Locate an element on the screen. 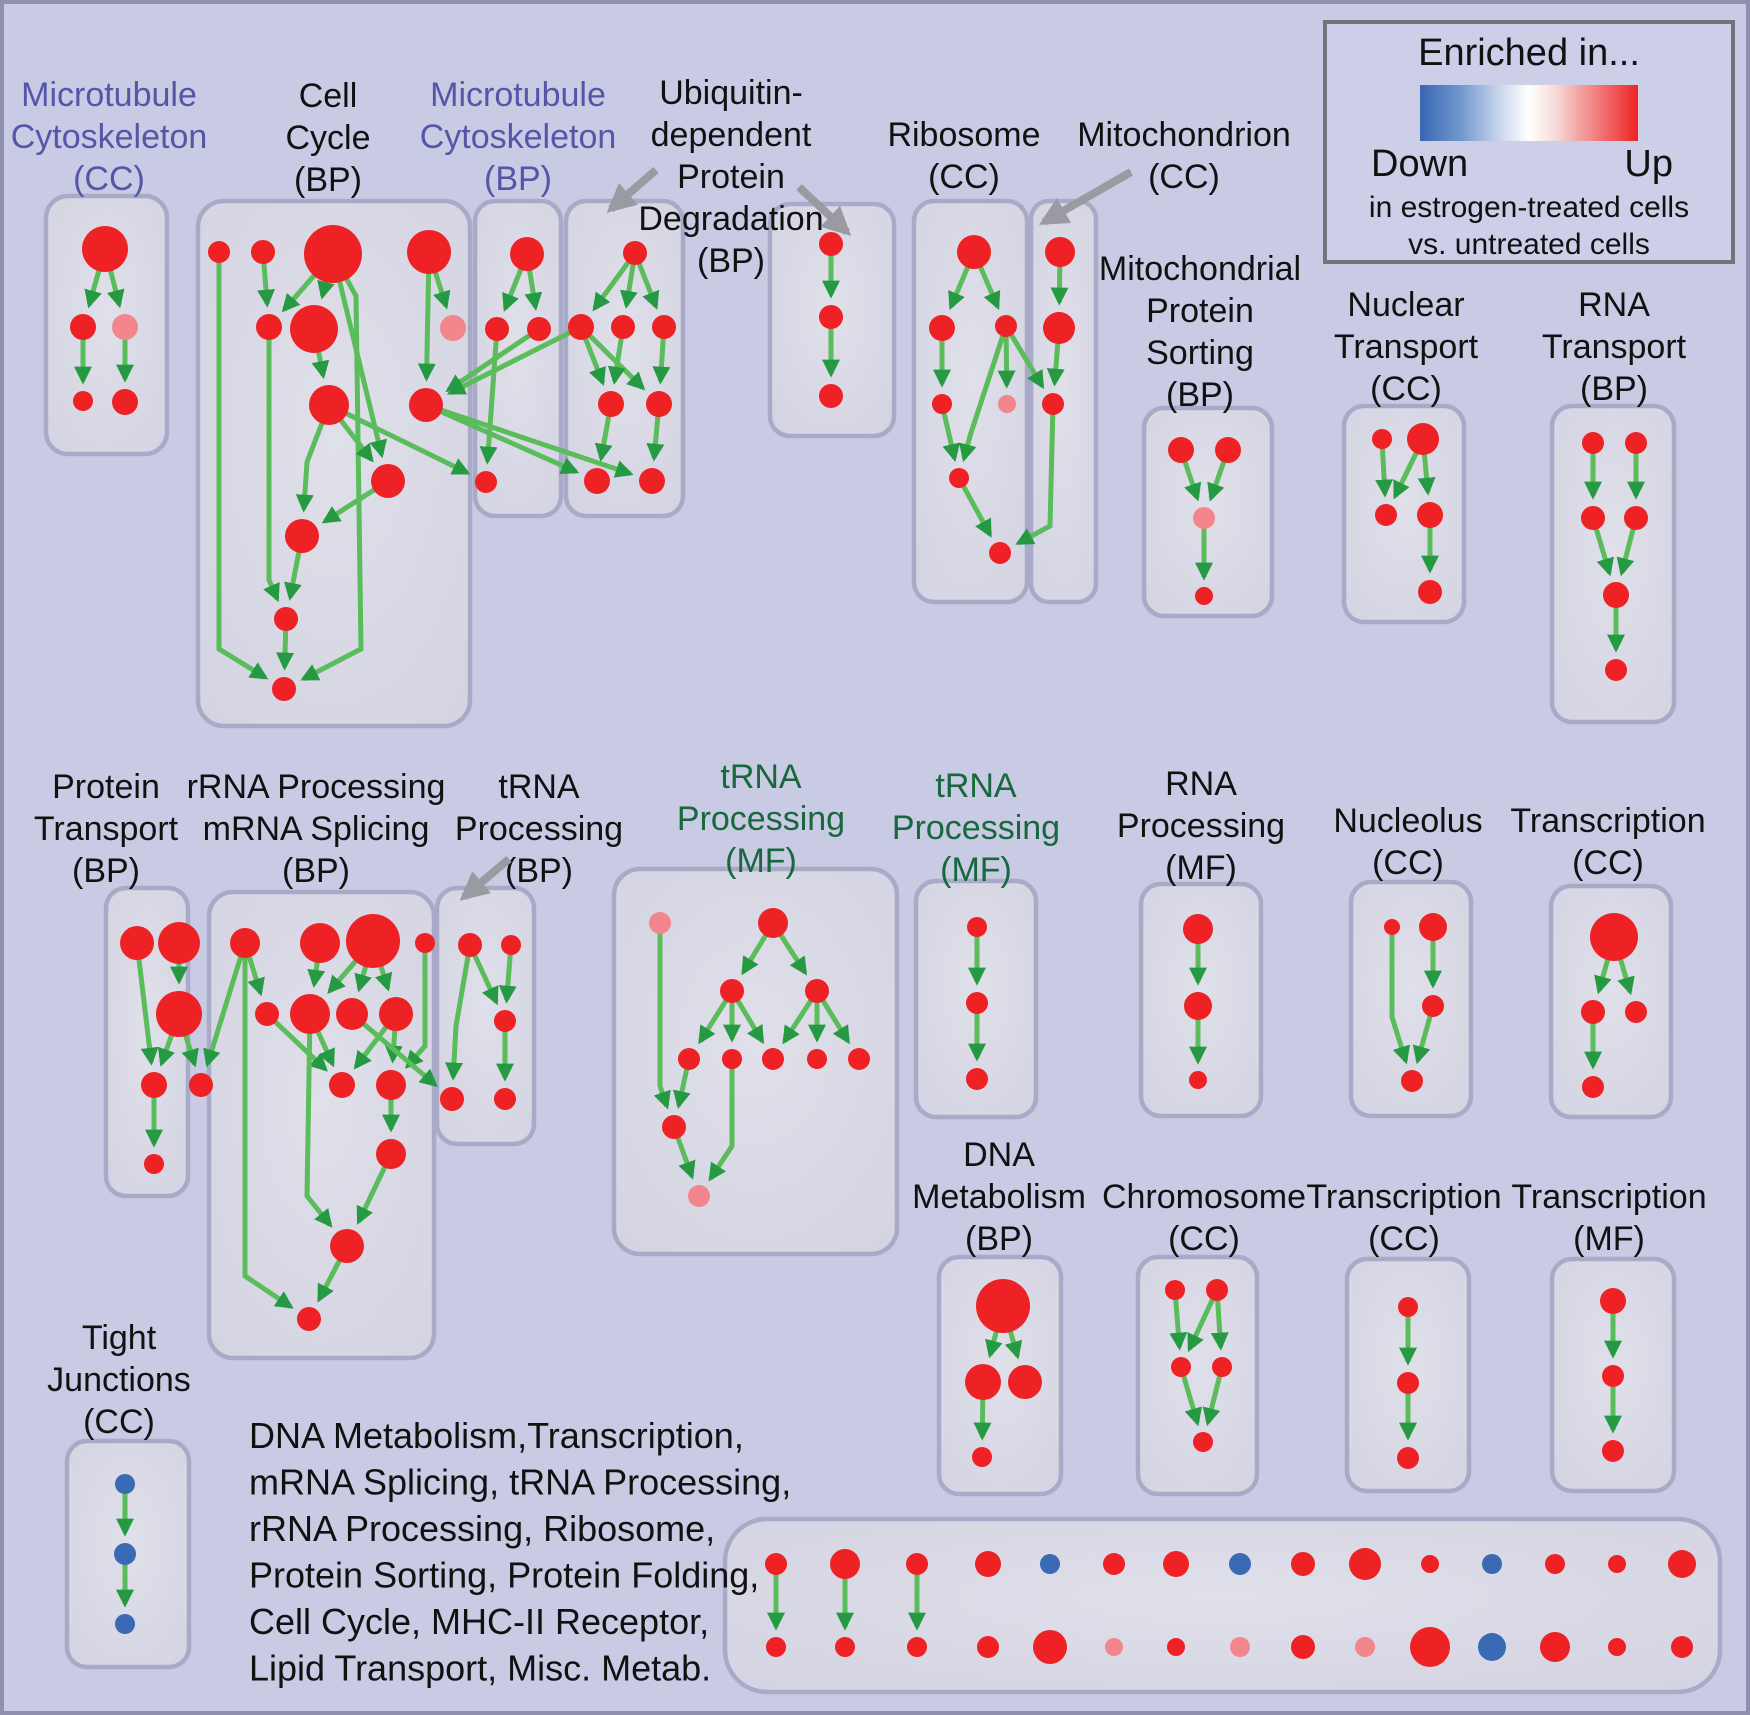 This screenshot has width=1750, height=1715. go-term-node-j2 is located at coordinates (125, 1554).